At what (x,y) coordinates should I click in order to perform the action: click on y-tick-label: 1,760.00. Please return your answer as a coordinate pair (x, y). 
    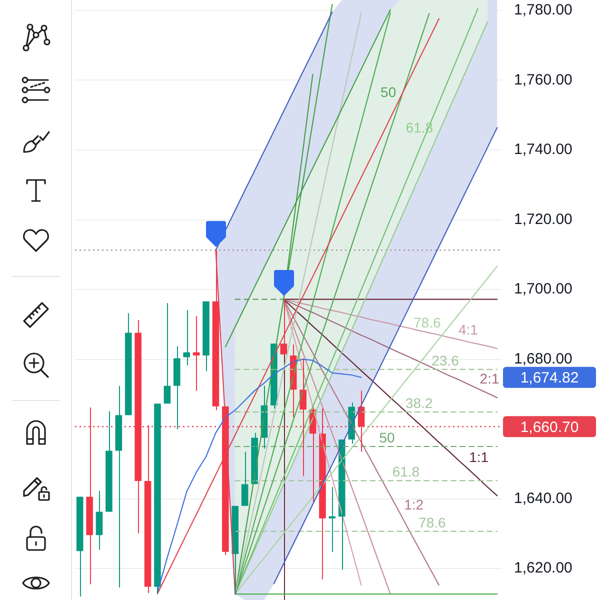
    Looking at the image, I should click on (543, 79).